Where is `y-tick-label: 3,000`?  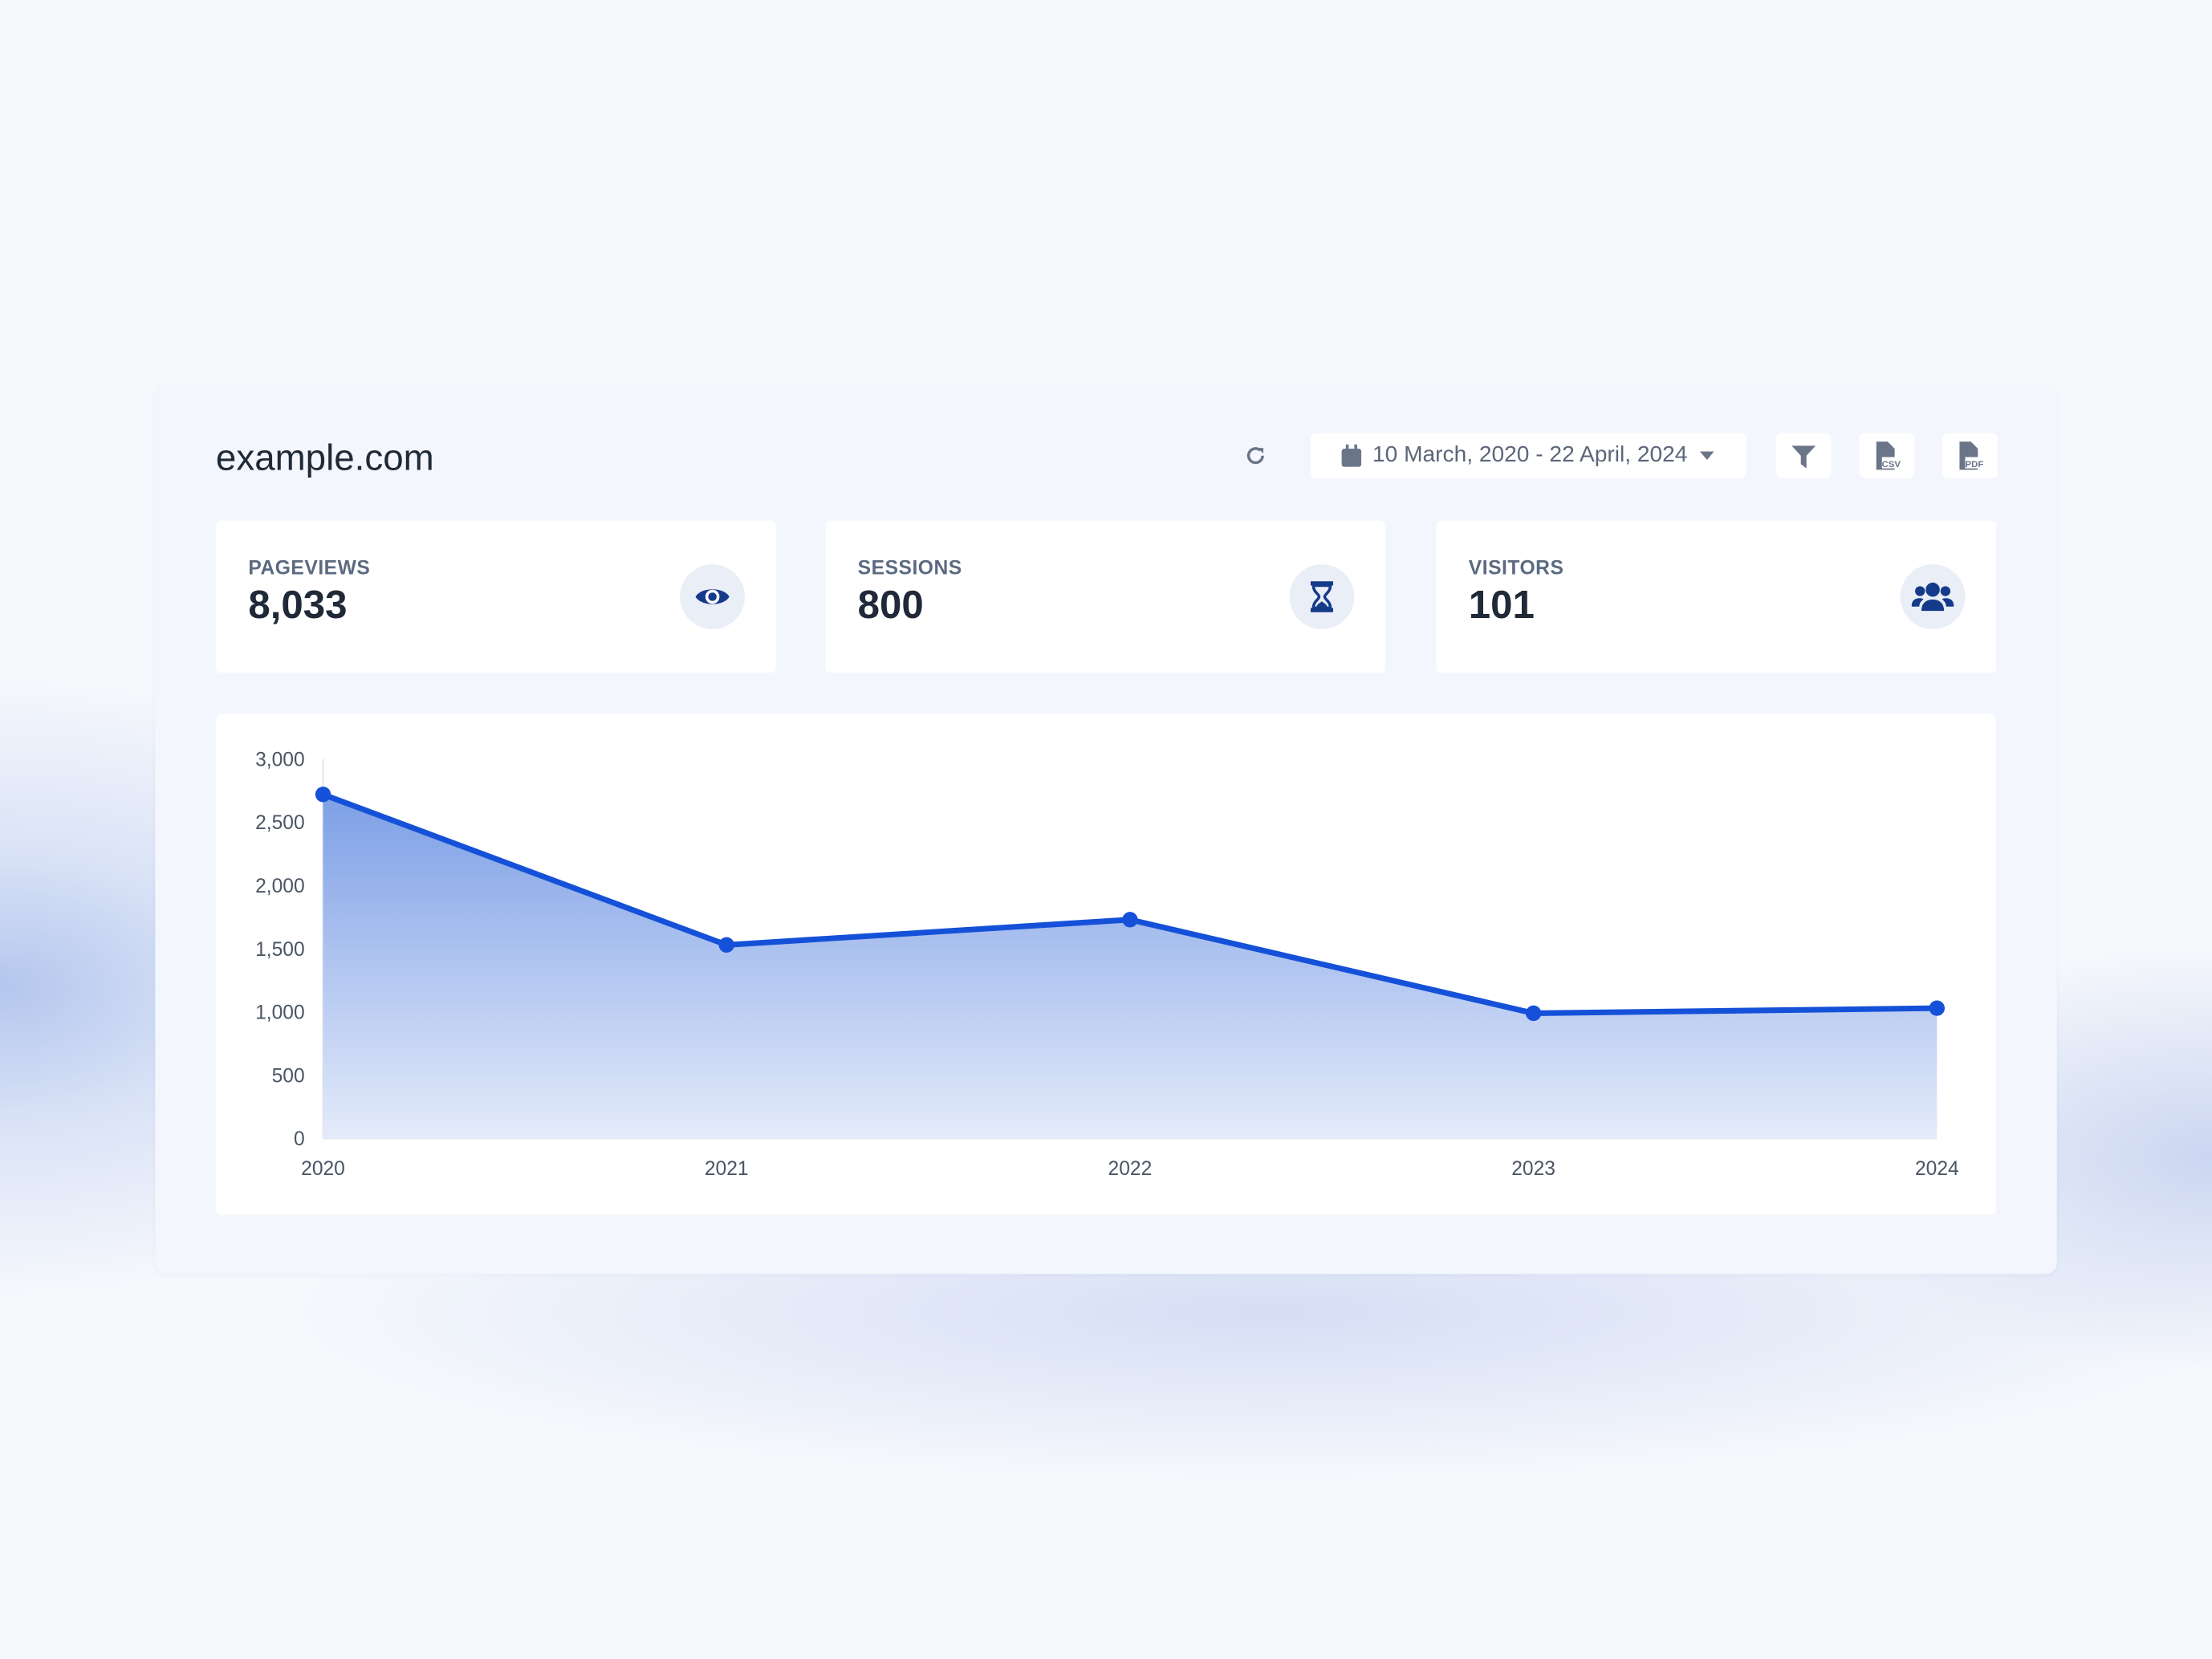 y-tick-label: 3,000 is located at coordinates (280, 760).